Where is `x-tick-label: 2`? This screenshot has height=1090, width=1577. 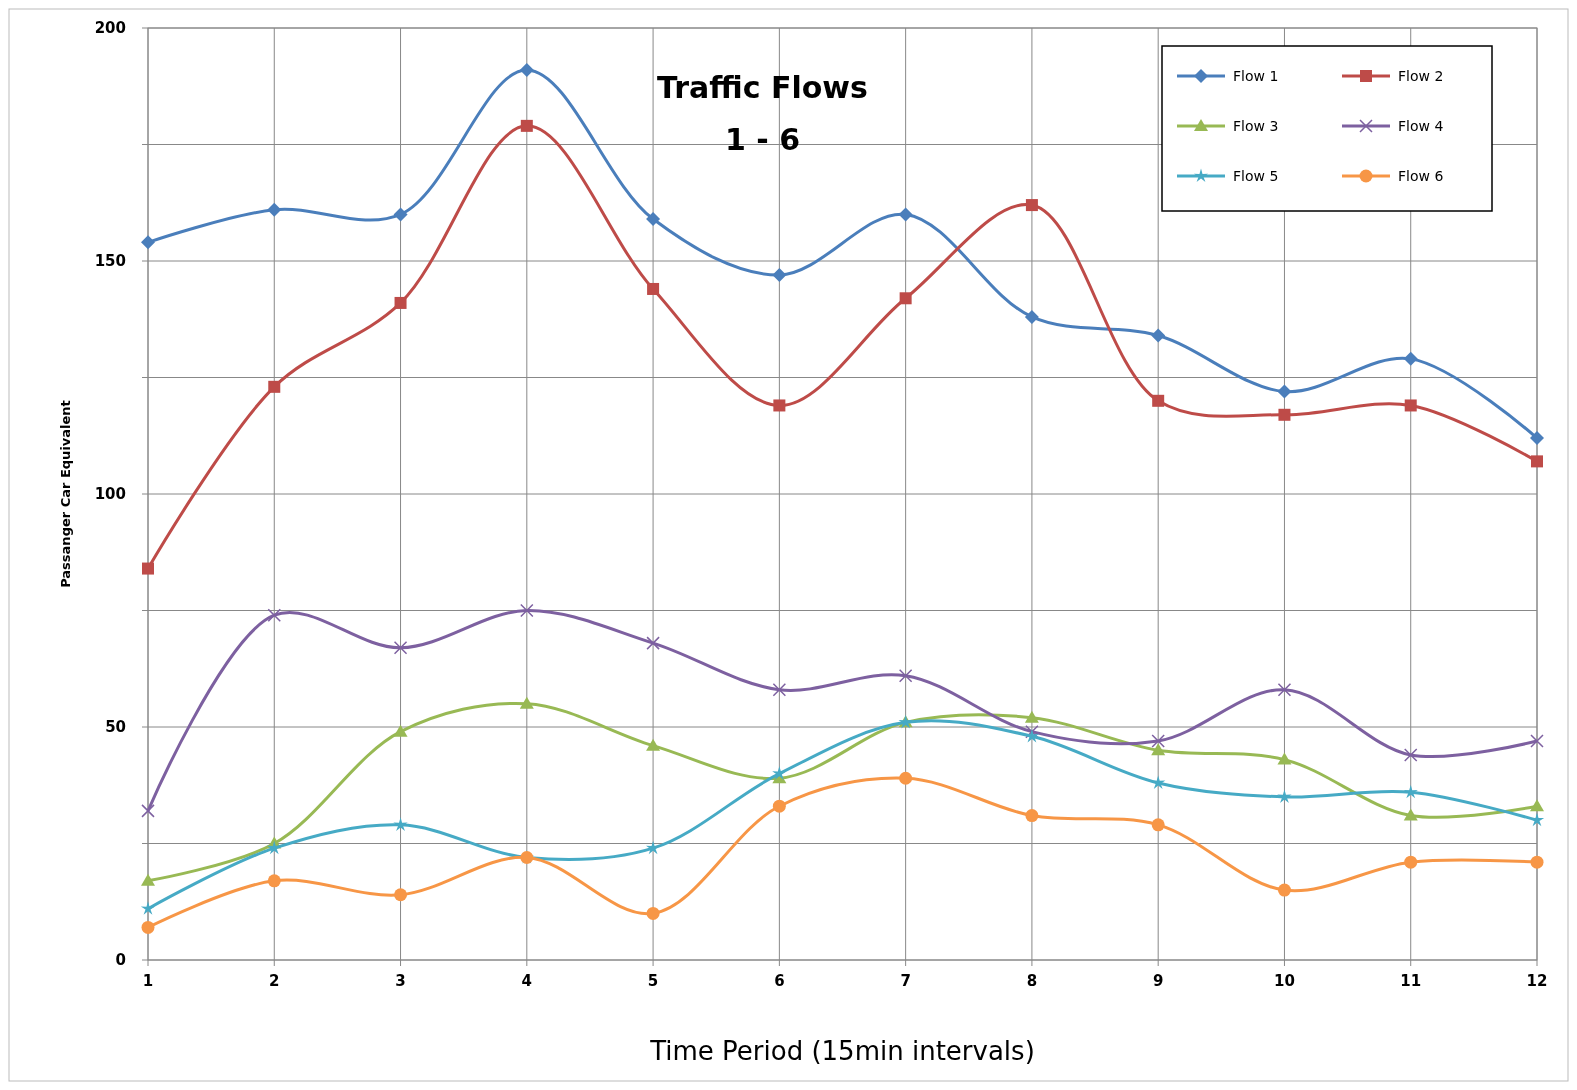
x-tick-label: 2 is located at coordinates (274, 981).